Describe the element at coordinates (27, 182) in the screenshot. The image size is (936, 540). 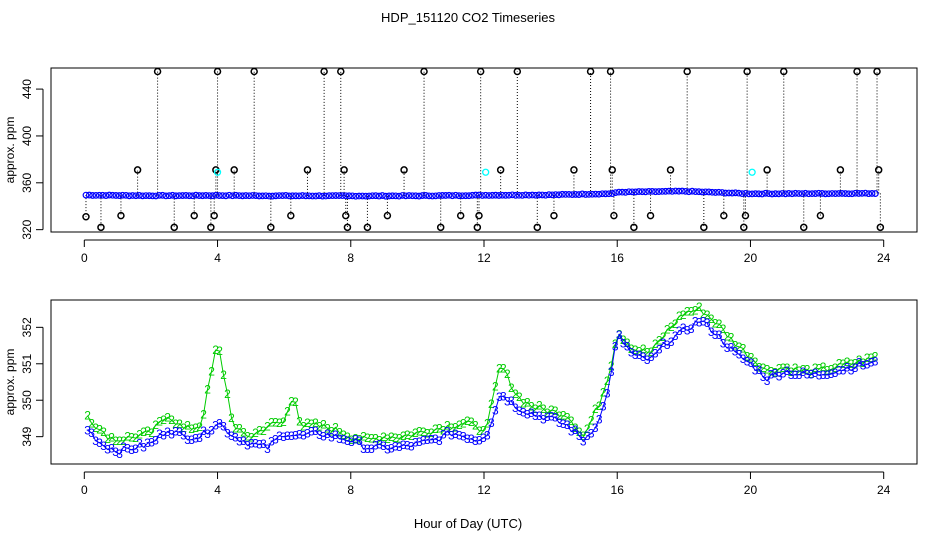
I see `top-y-tick-label: 360` at that location.